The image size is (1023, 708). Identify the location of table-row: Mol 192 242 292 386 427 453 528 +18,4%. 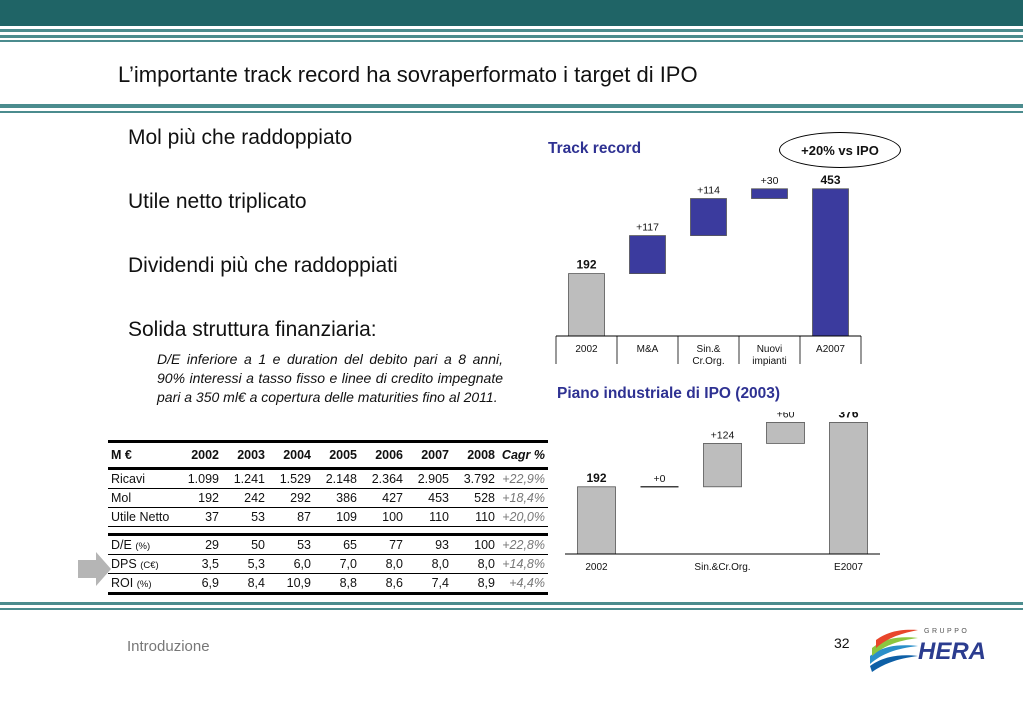
(328, 498).